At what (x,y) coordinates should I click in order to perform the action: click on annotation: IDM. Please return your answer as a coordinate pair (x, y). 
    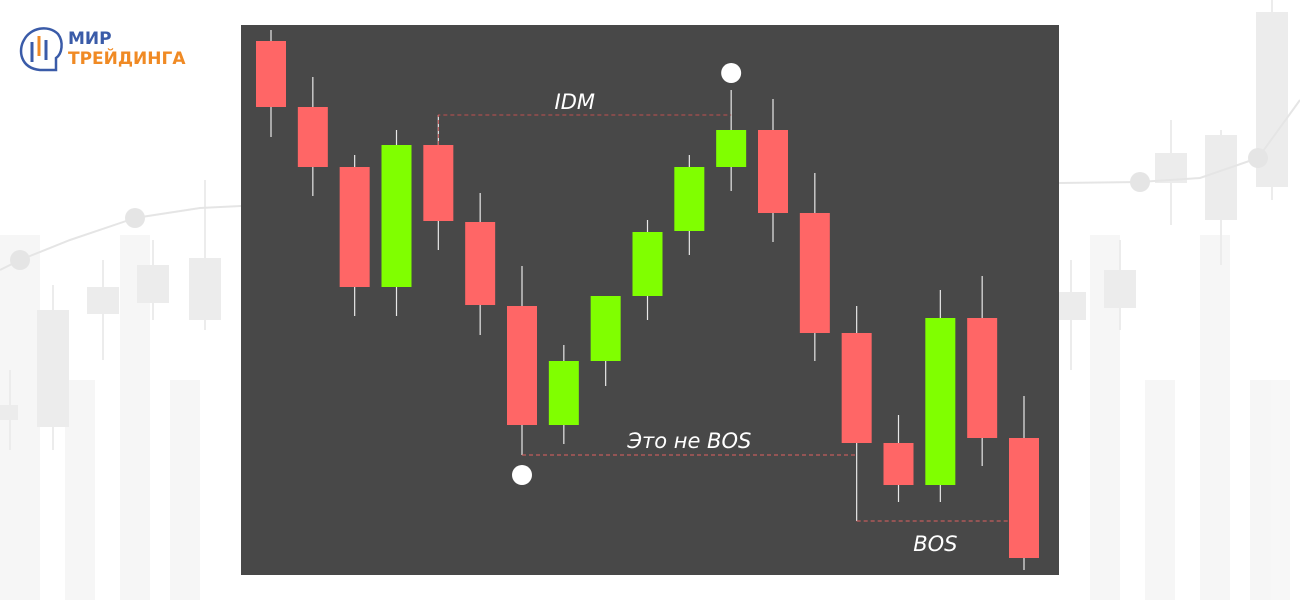
    Looking at the image, I should click on (575, 102).